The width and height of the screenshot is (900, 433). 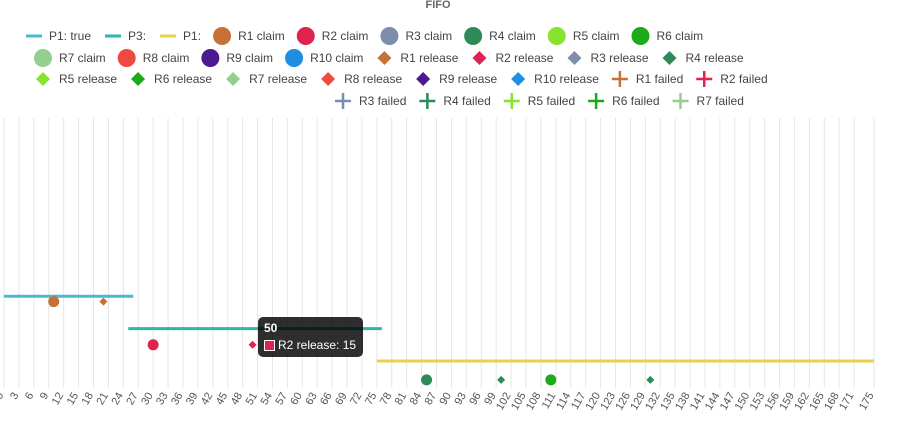 I want to click on legend-item-r6-claim: R6 claim, so click(x=667, y=36).